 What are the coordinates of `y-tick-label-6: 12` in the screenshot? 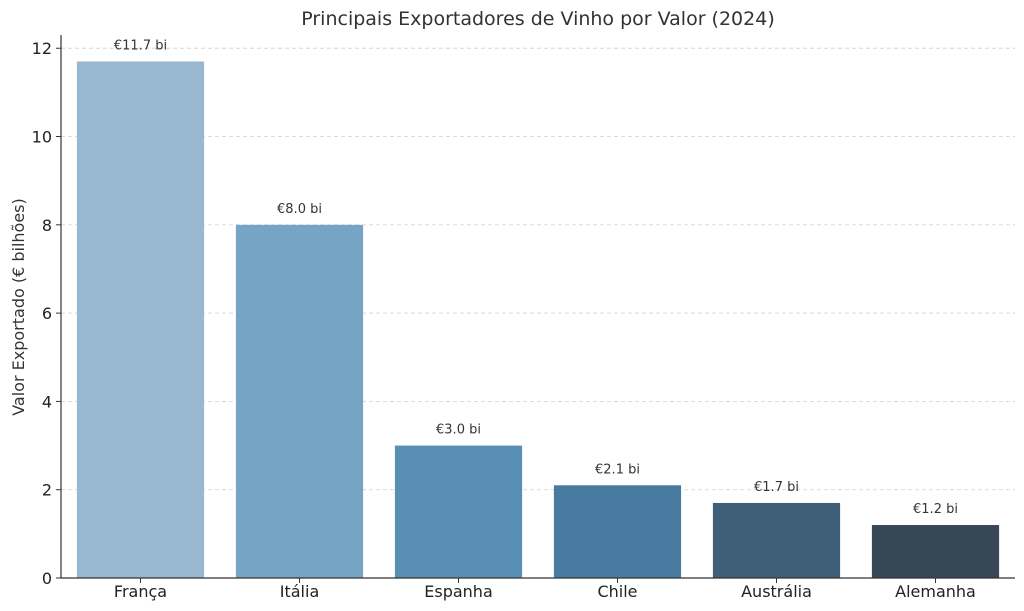 It's located at (42, 48).